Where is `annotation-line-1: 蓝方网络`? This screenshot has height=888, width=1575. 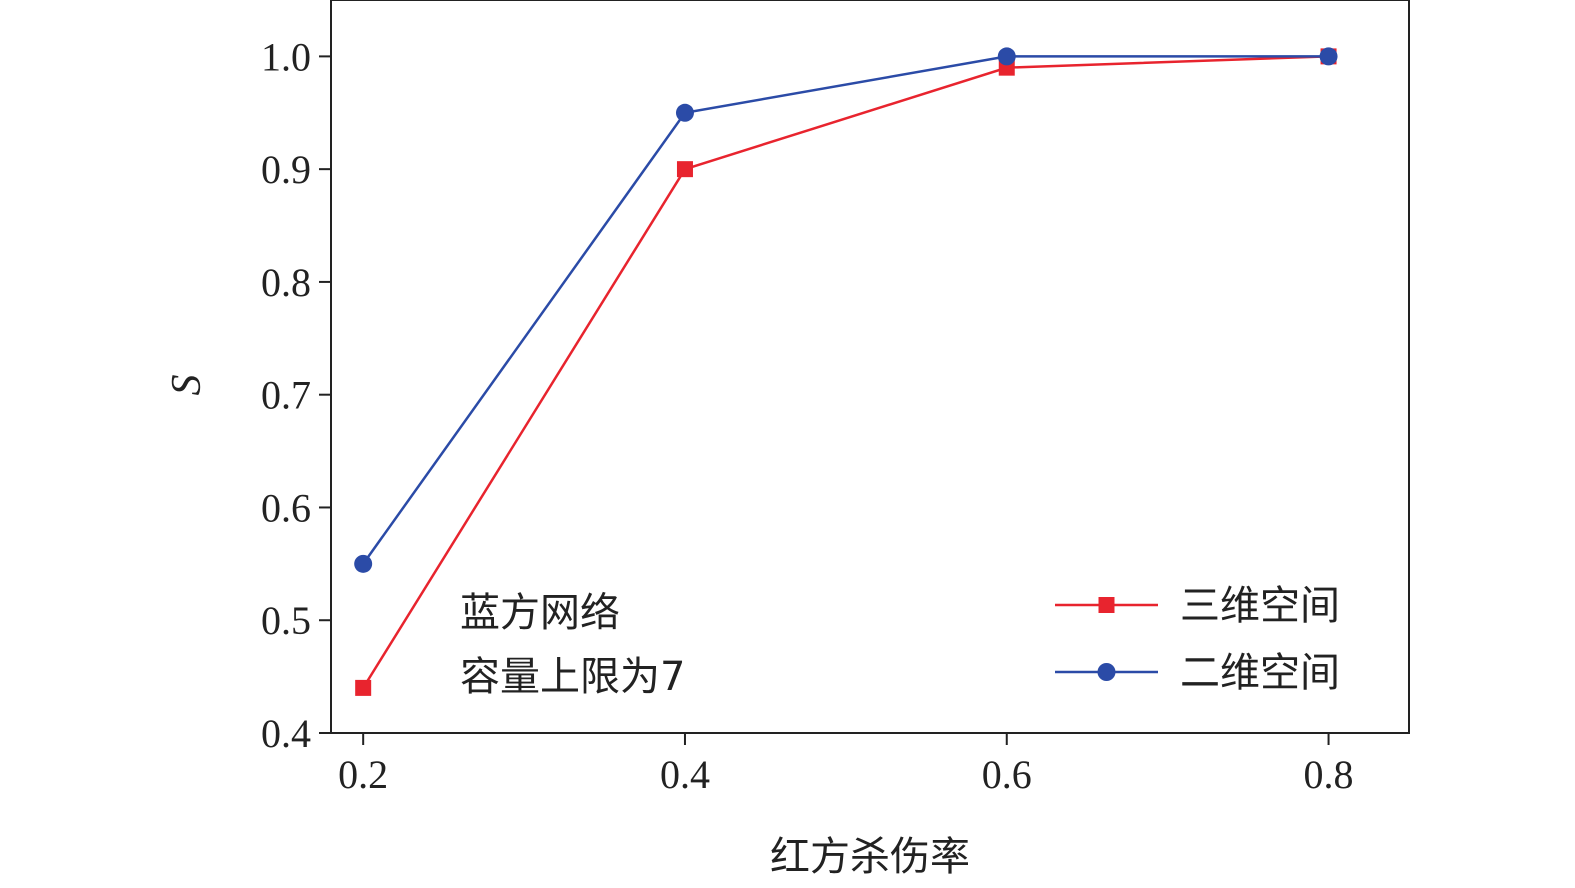 annotation-line-1: 蓝方网络 is located at coordinates (540, 613).